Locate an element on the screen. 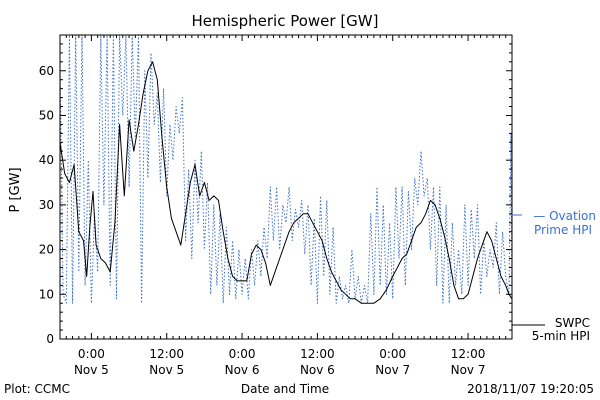  plot-timestamp: 2018/11/07 19:20:05 is located at coordinates (530, 389).